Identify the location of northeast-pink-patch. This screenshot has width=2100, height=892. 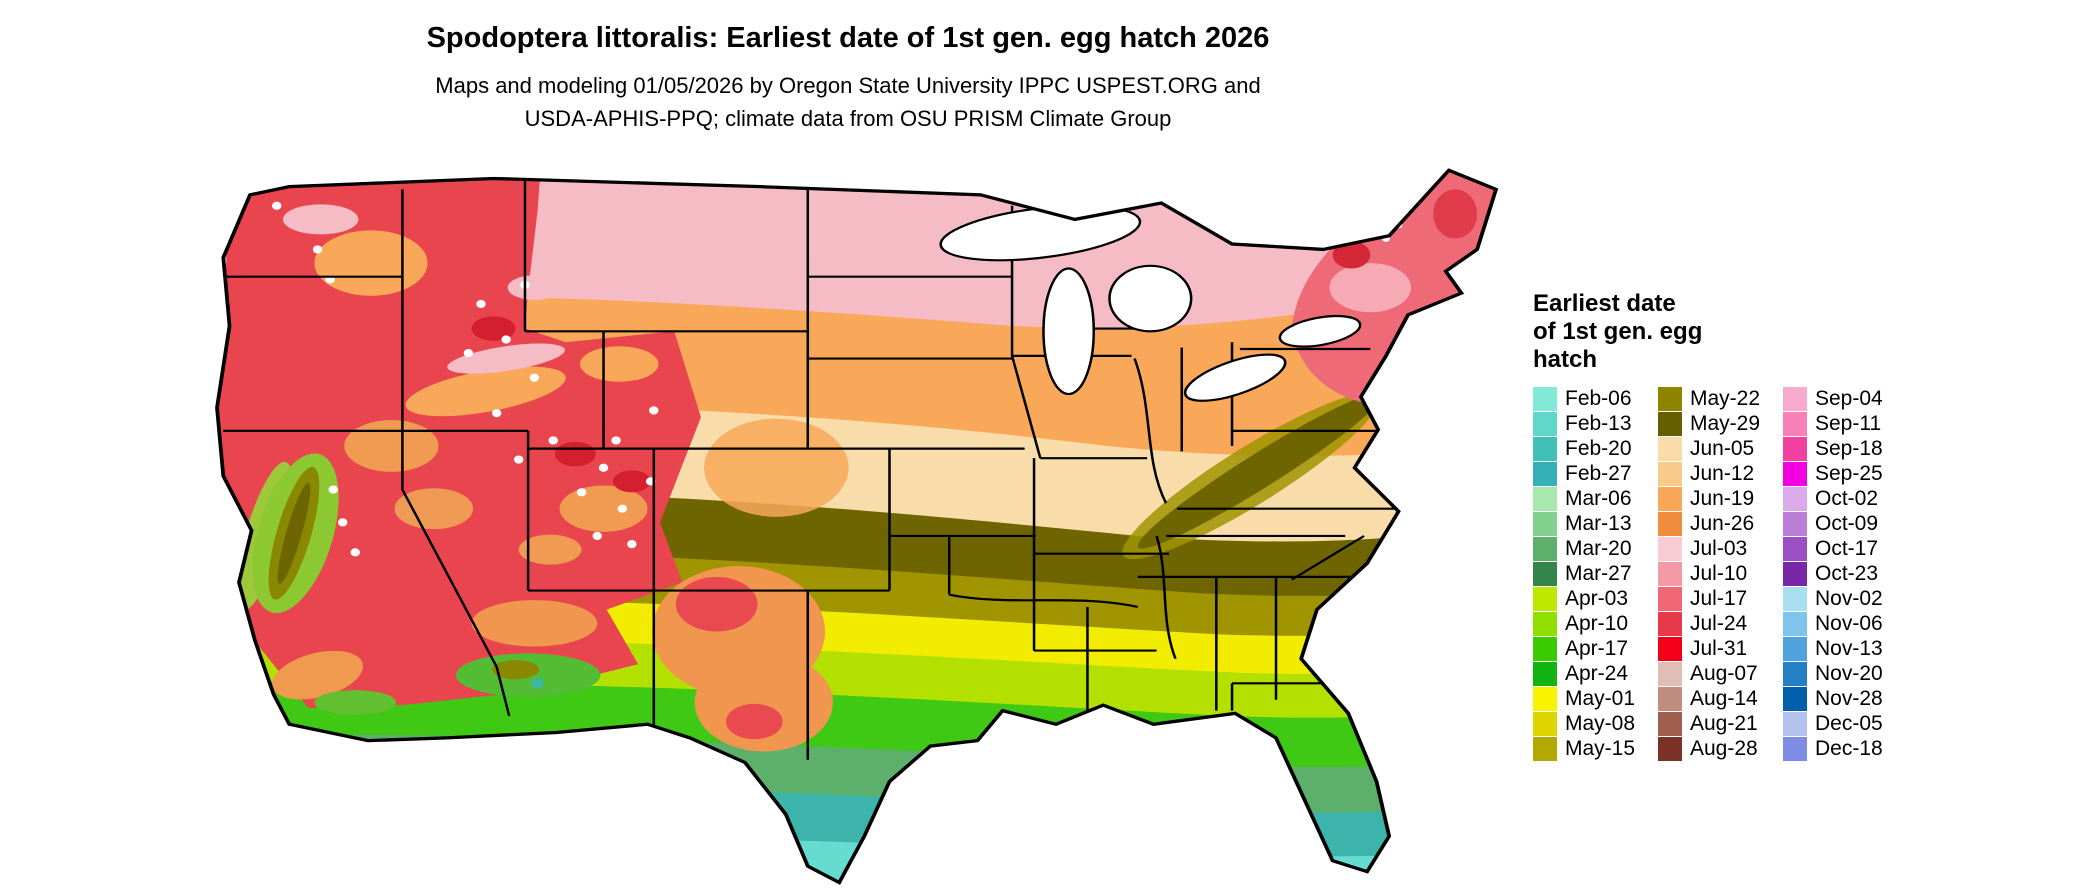
(1370, 288).